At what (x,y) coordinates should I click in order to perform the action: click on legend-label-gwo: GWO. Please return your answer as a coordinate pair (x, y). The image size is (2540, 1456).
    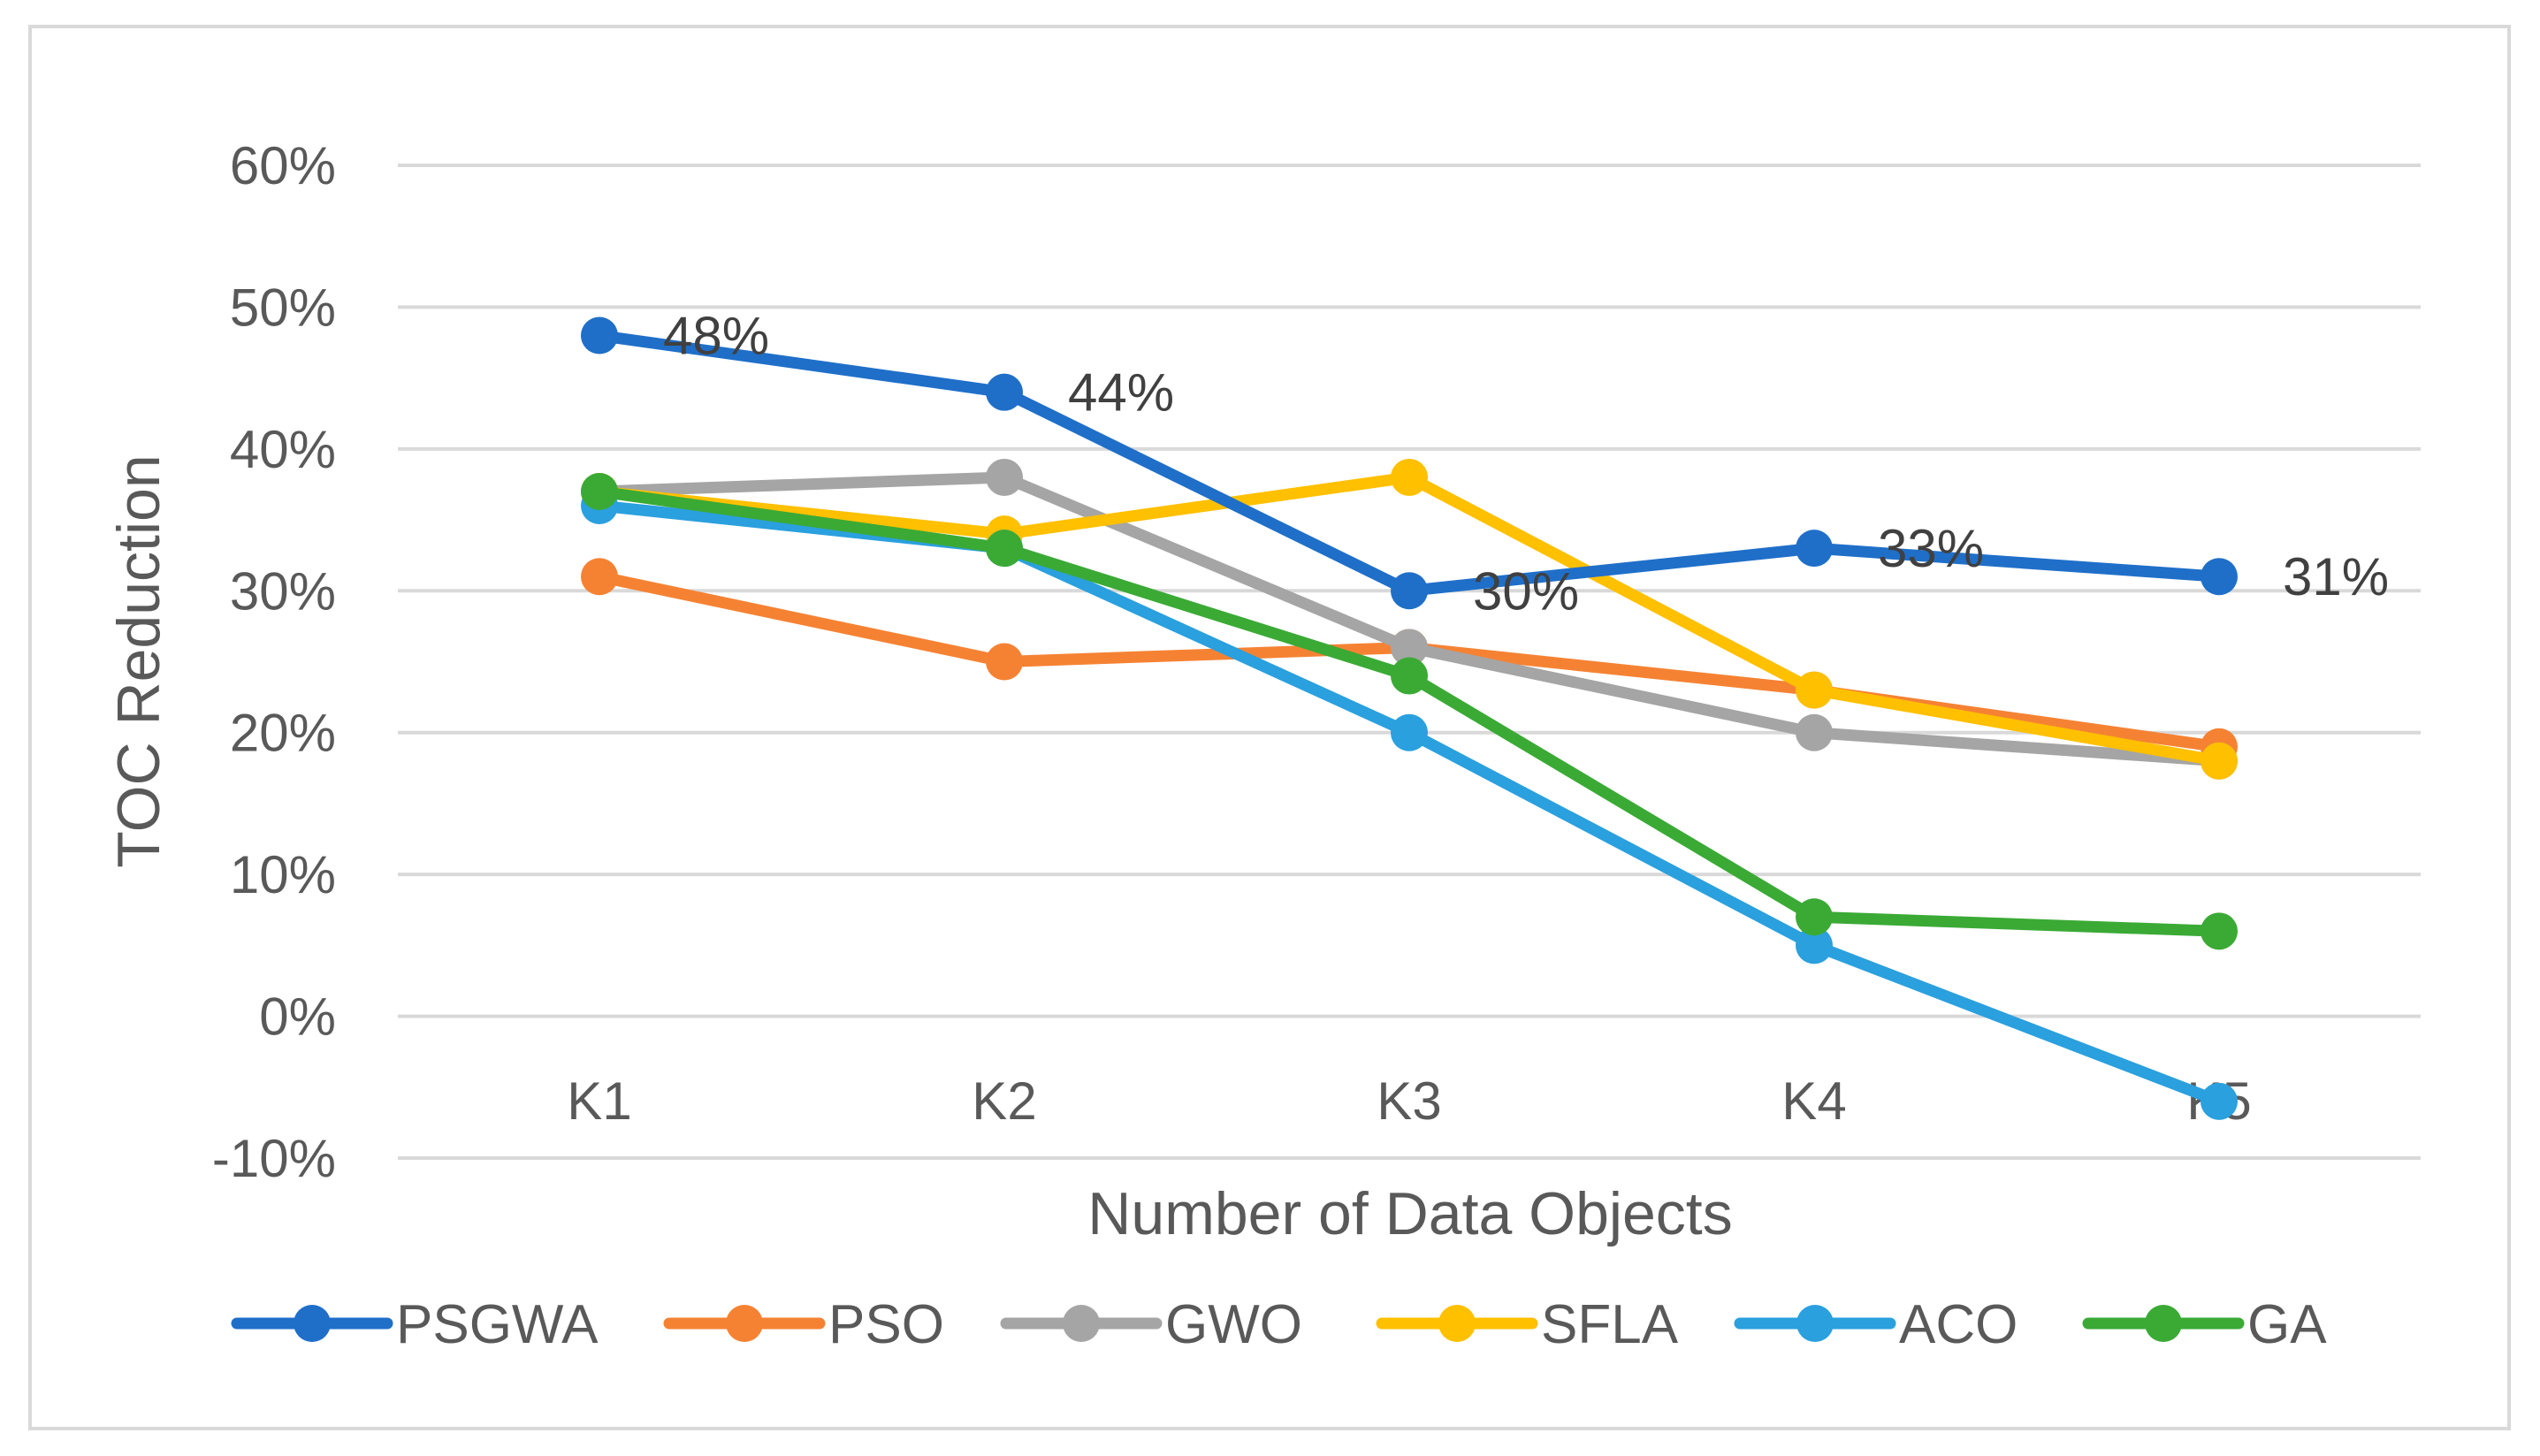
    Looking at the image, I should click on (1233, 1324).